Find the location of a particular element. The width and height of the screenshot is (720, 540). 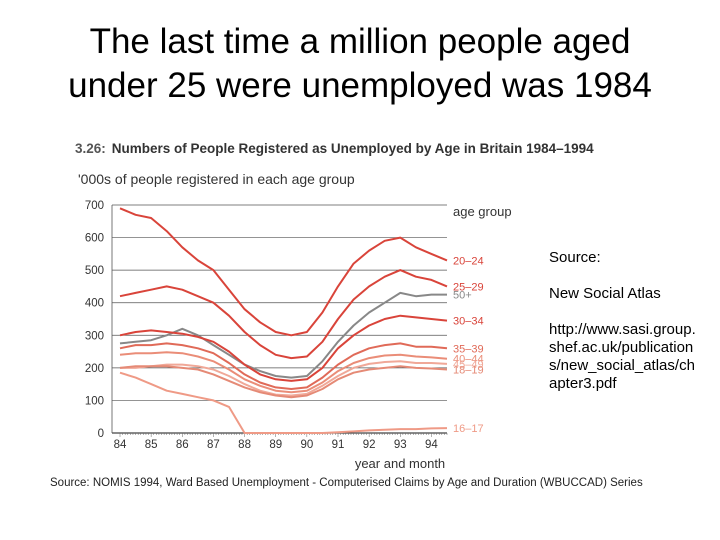

x-tick-label: 89 is located at coordinates (275, 445).